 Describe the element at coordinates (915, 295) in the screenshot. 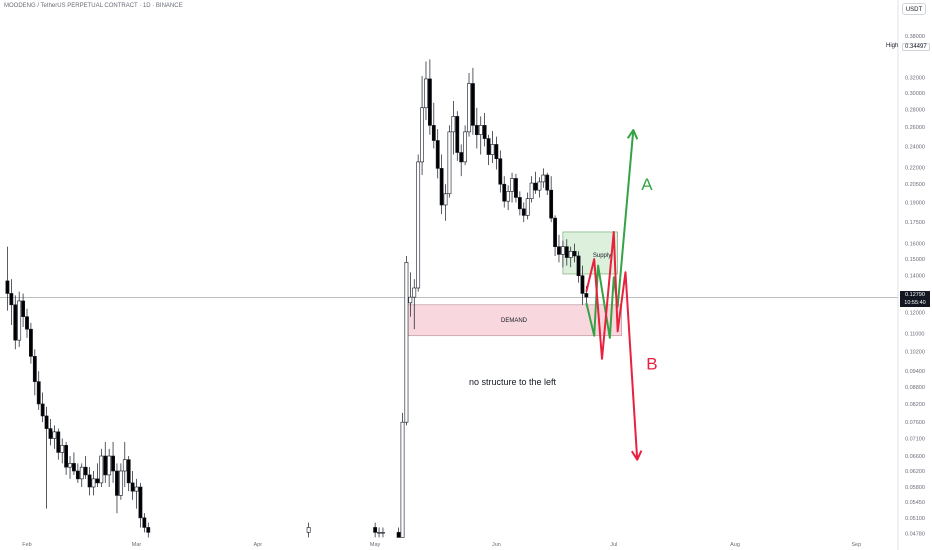

I see `current-price-value: 0.12790` at that location.